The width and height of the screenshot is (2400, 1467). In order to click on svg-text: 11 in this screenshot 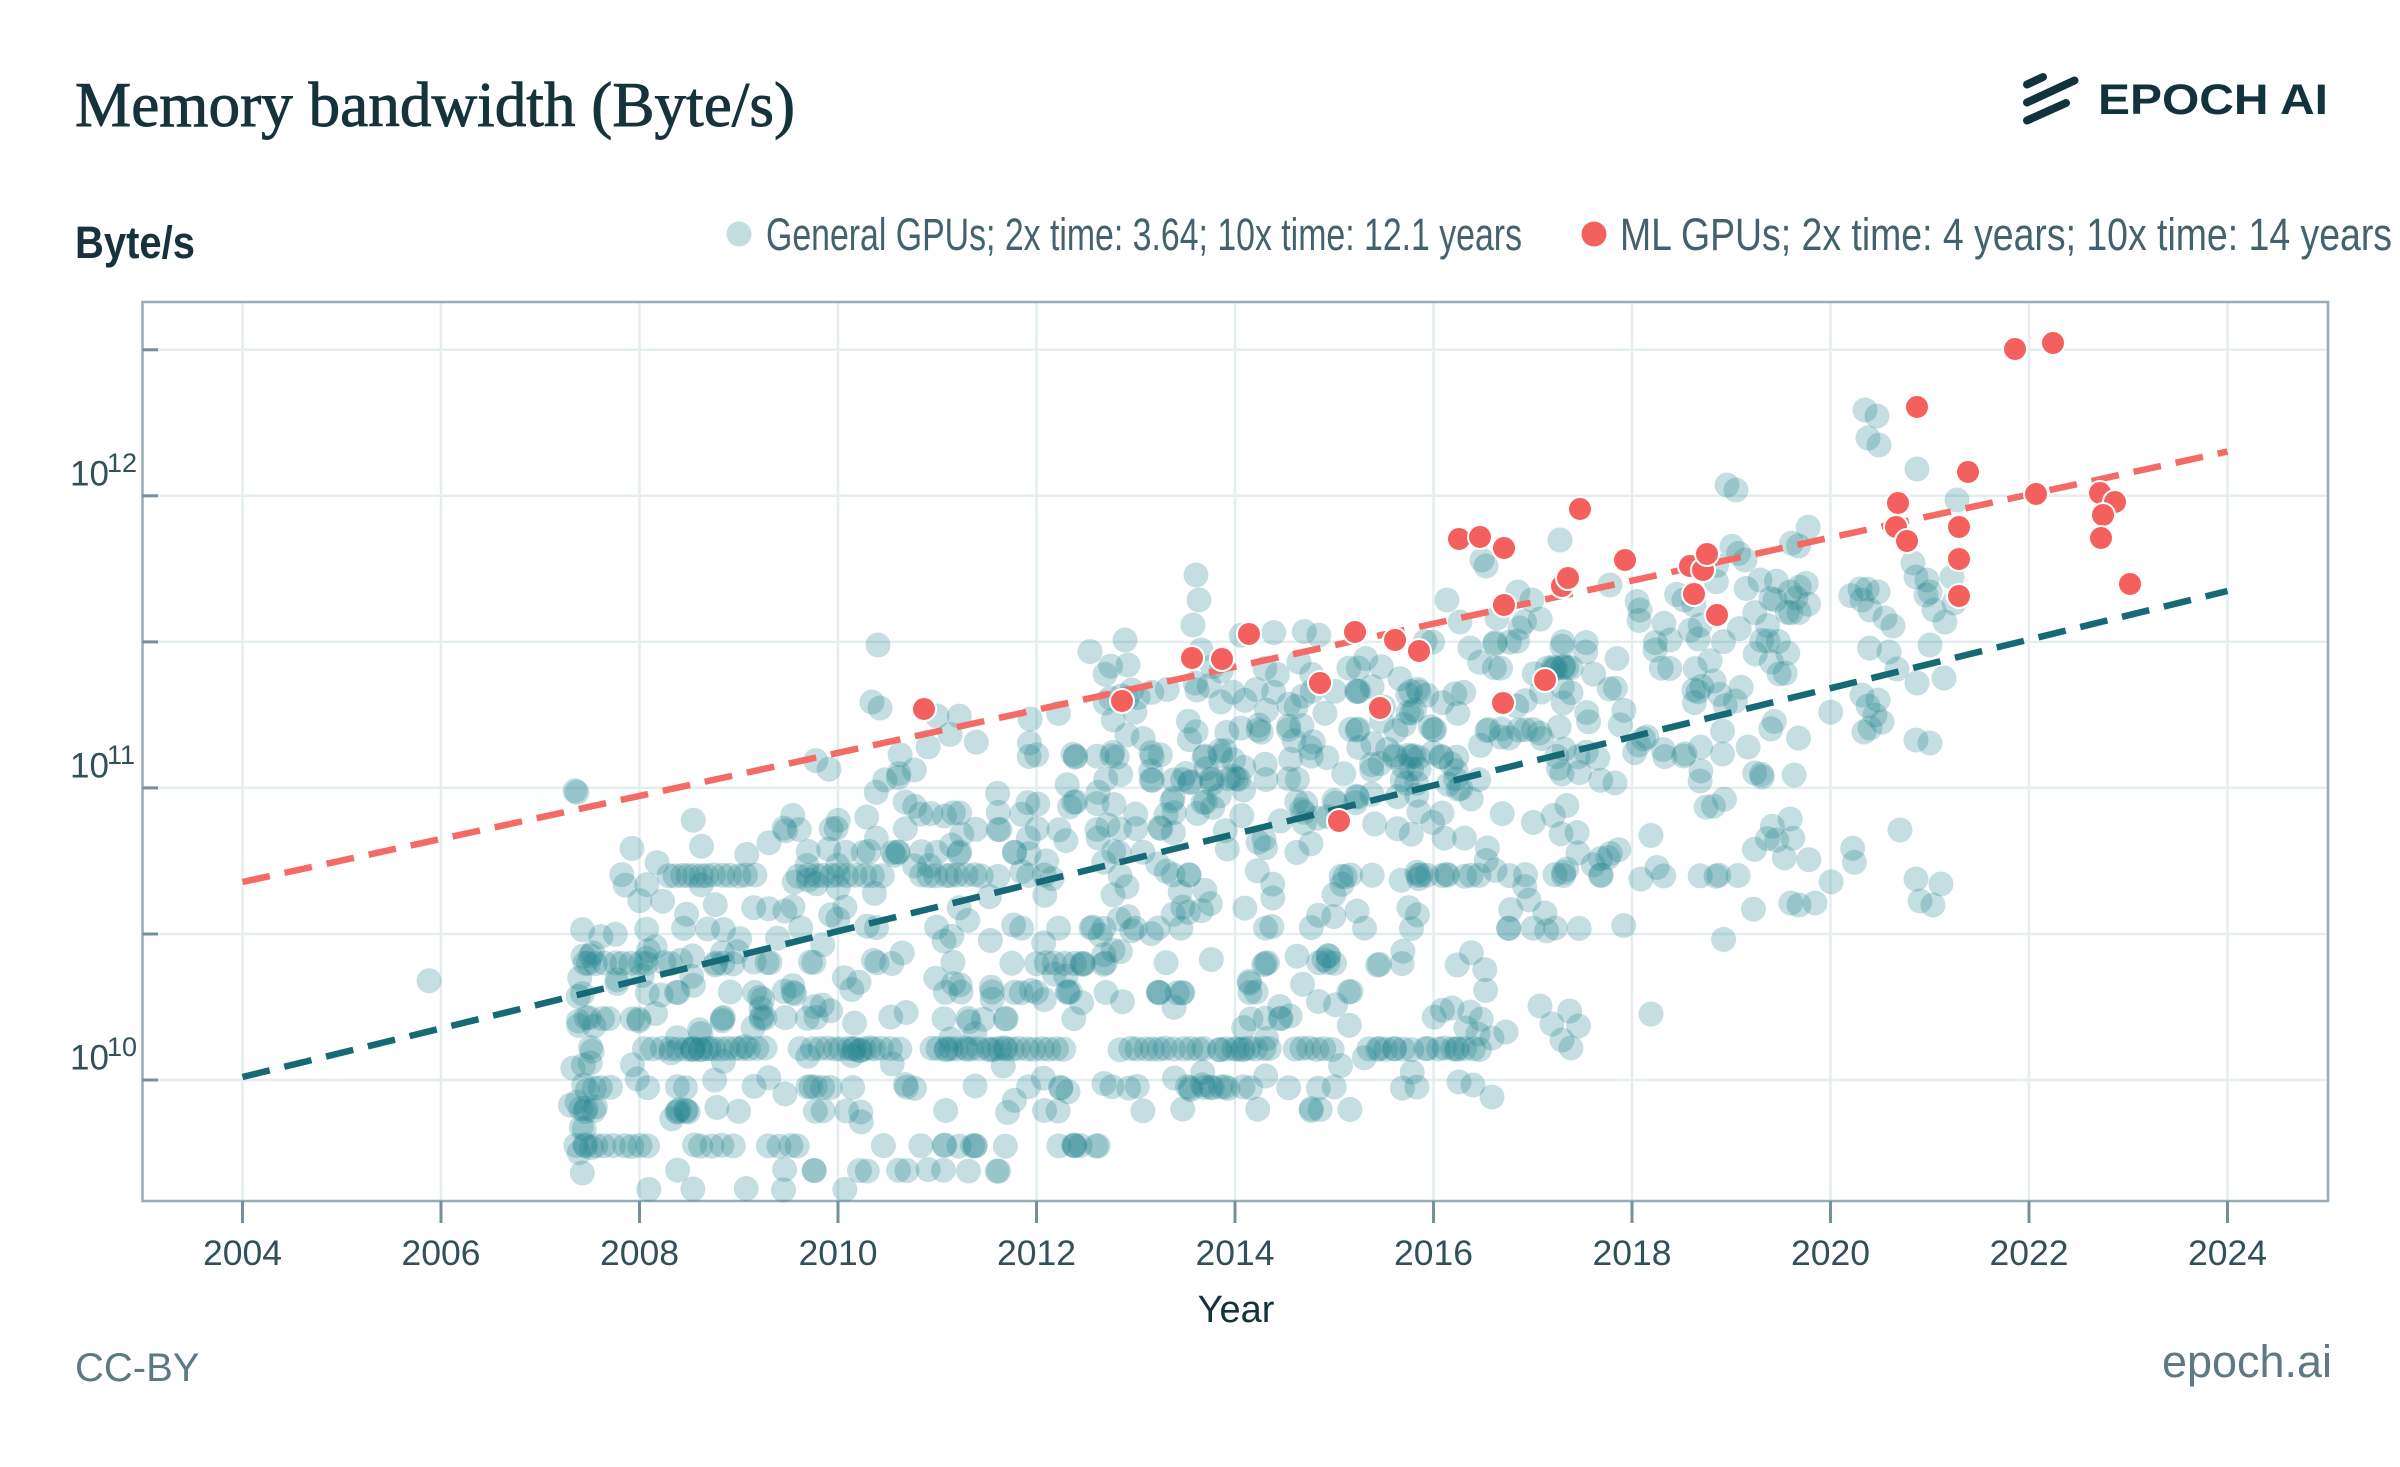, I will do `click(121, 755)`.